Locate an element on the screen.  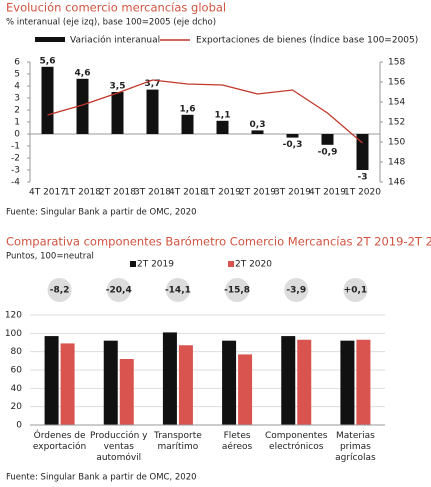
y-tick-label: 120 is located at coordinates (13, 316).